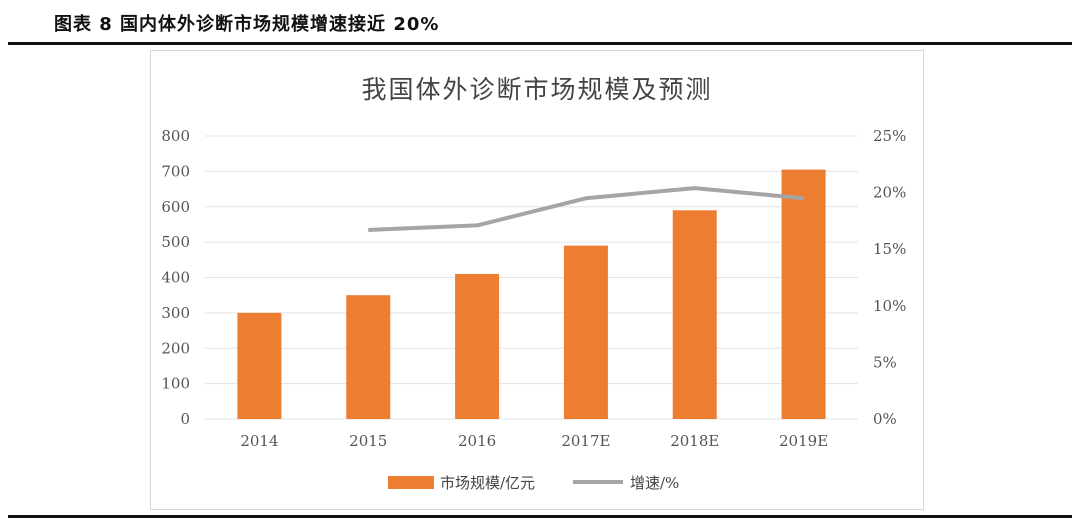 The height and width of the screenshot is (523, 1080). I want to click on right-tick-label: 0%, so click(885, 419).